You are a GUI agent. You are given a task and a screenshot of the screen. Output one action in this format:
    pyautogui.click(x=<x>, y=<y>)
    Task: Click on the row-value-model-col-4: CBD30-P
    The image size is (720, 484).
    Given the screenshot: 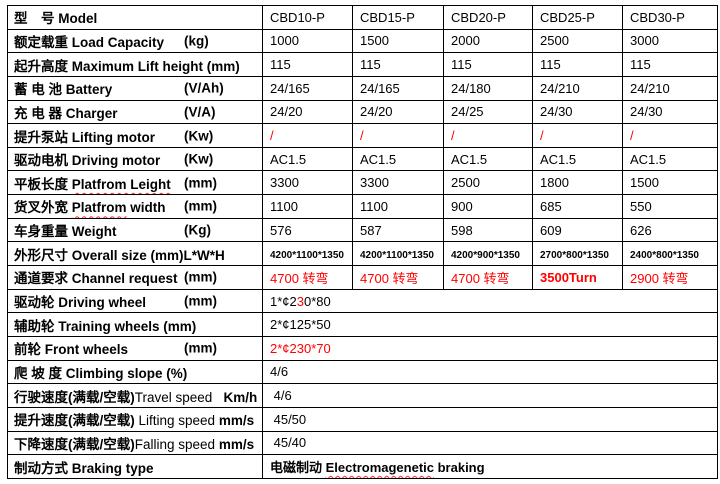 What is the action you would take?
    pyautogui.click(x=670, y=17)
    